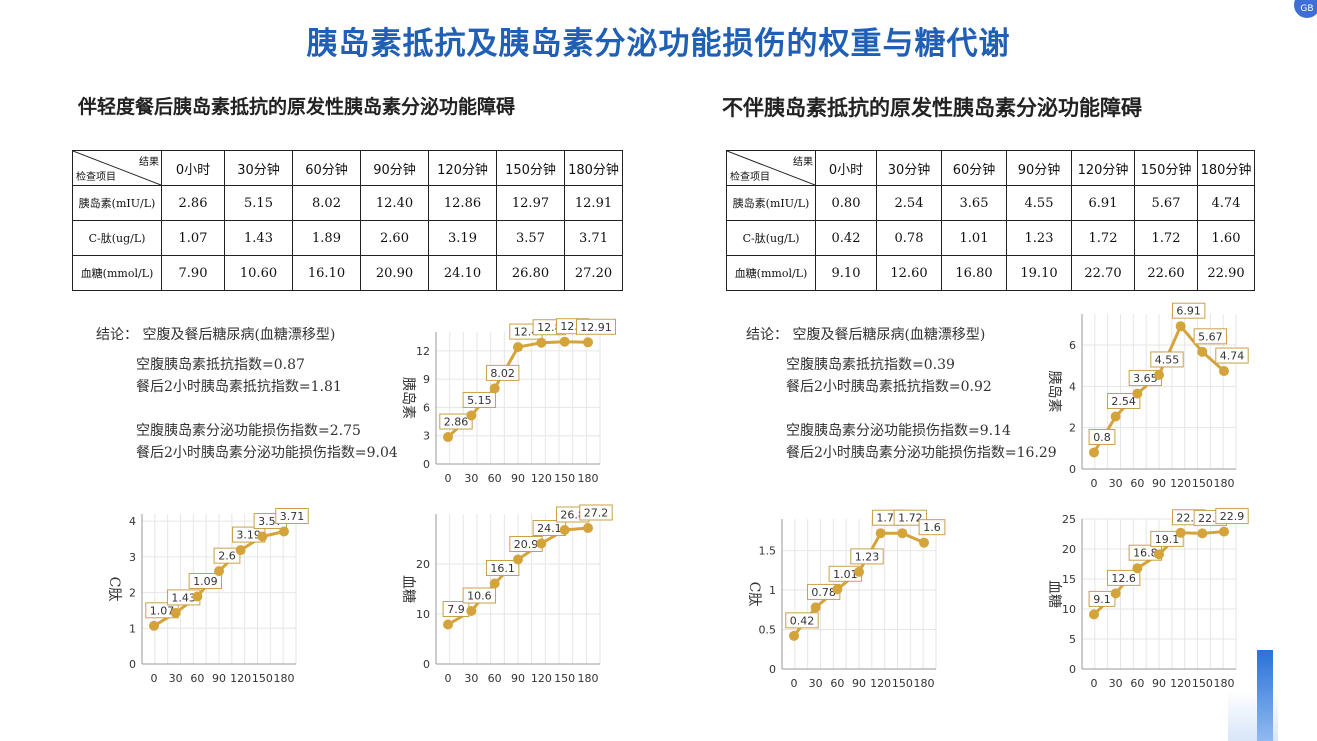 This screenshot has height=741, width=1317. What do you see at coordinates (471, 478) in the screenshot?
I see `x-tick-label: 30` at bounding box center [471, 478].